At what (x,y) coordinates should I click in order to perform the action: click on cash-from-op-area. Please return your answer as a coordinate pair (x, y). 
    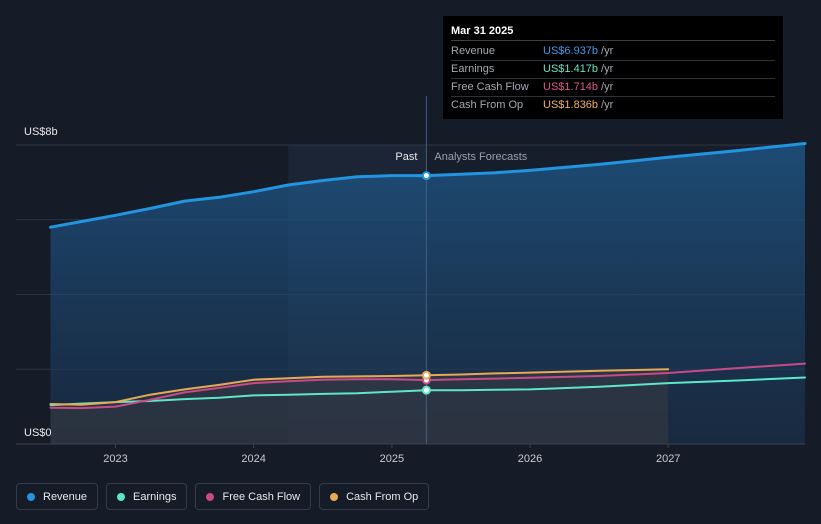
    Looking at the image, I should click on (359, 406).